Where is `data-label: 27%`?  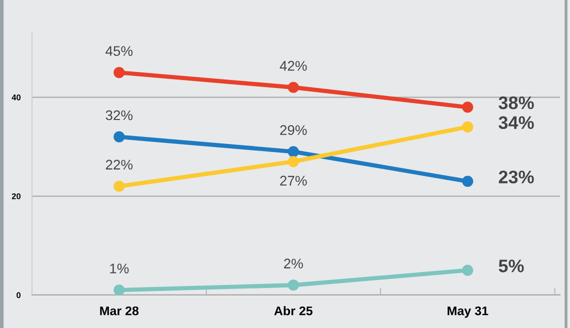
data-label: 27% is located at coordinates (293, 181).